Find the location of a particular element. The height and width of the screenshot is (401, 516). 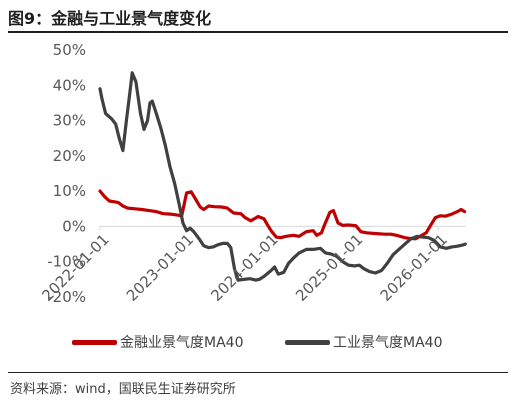

legend-item-industry: 工业景气度MA40 is located at coordinates (363, 342).